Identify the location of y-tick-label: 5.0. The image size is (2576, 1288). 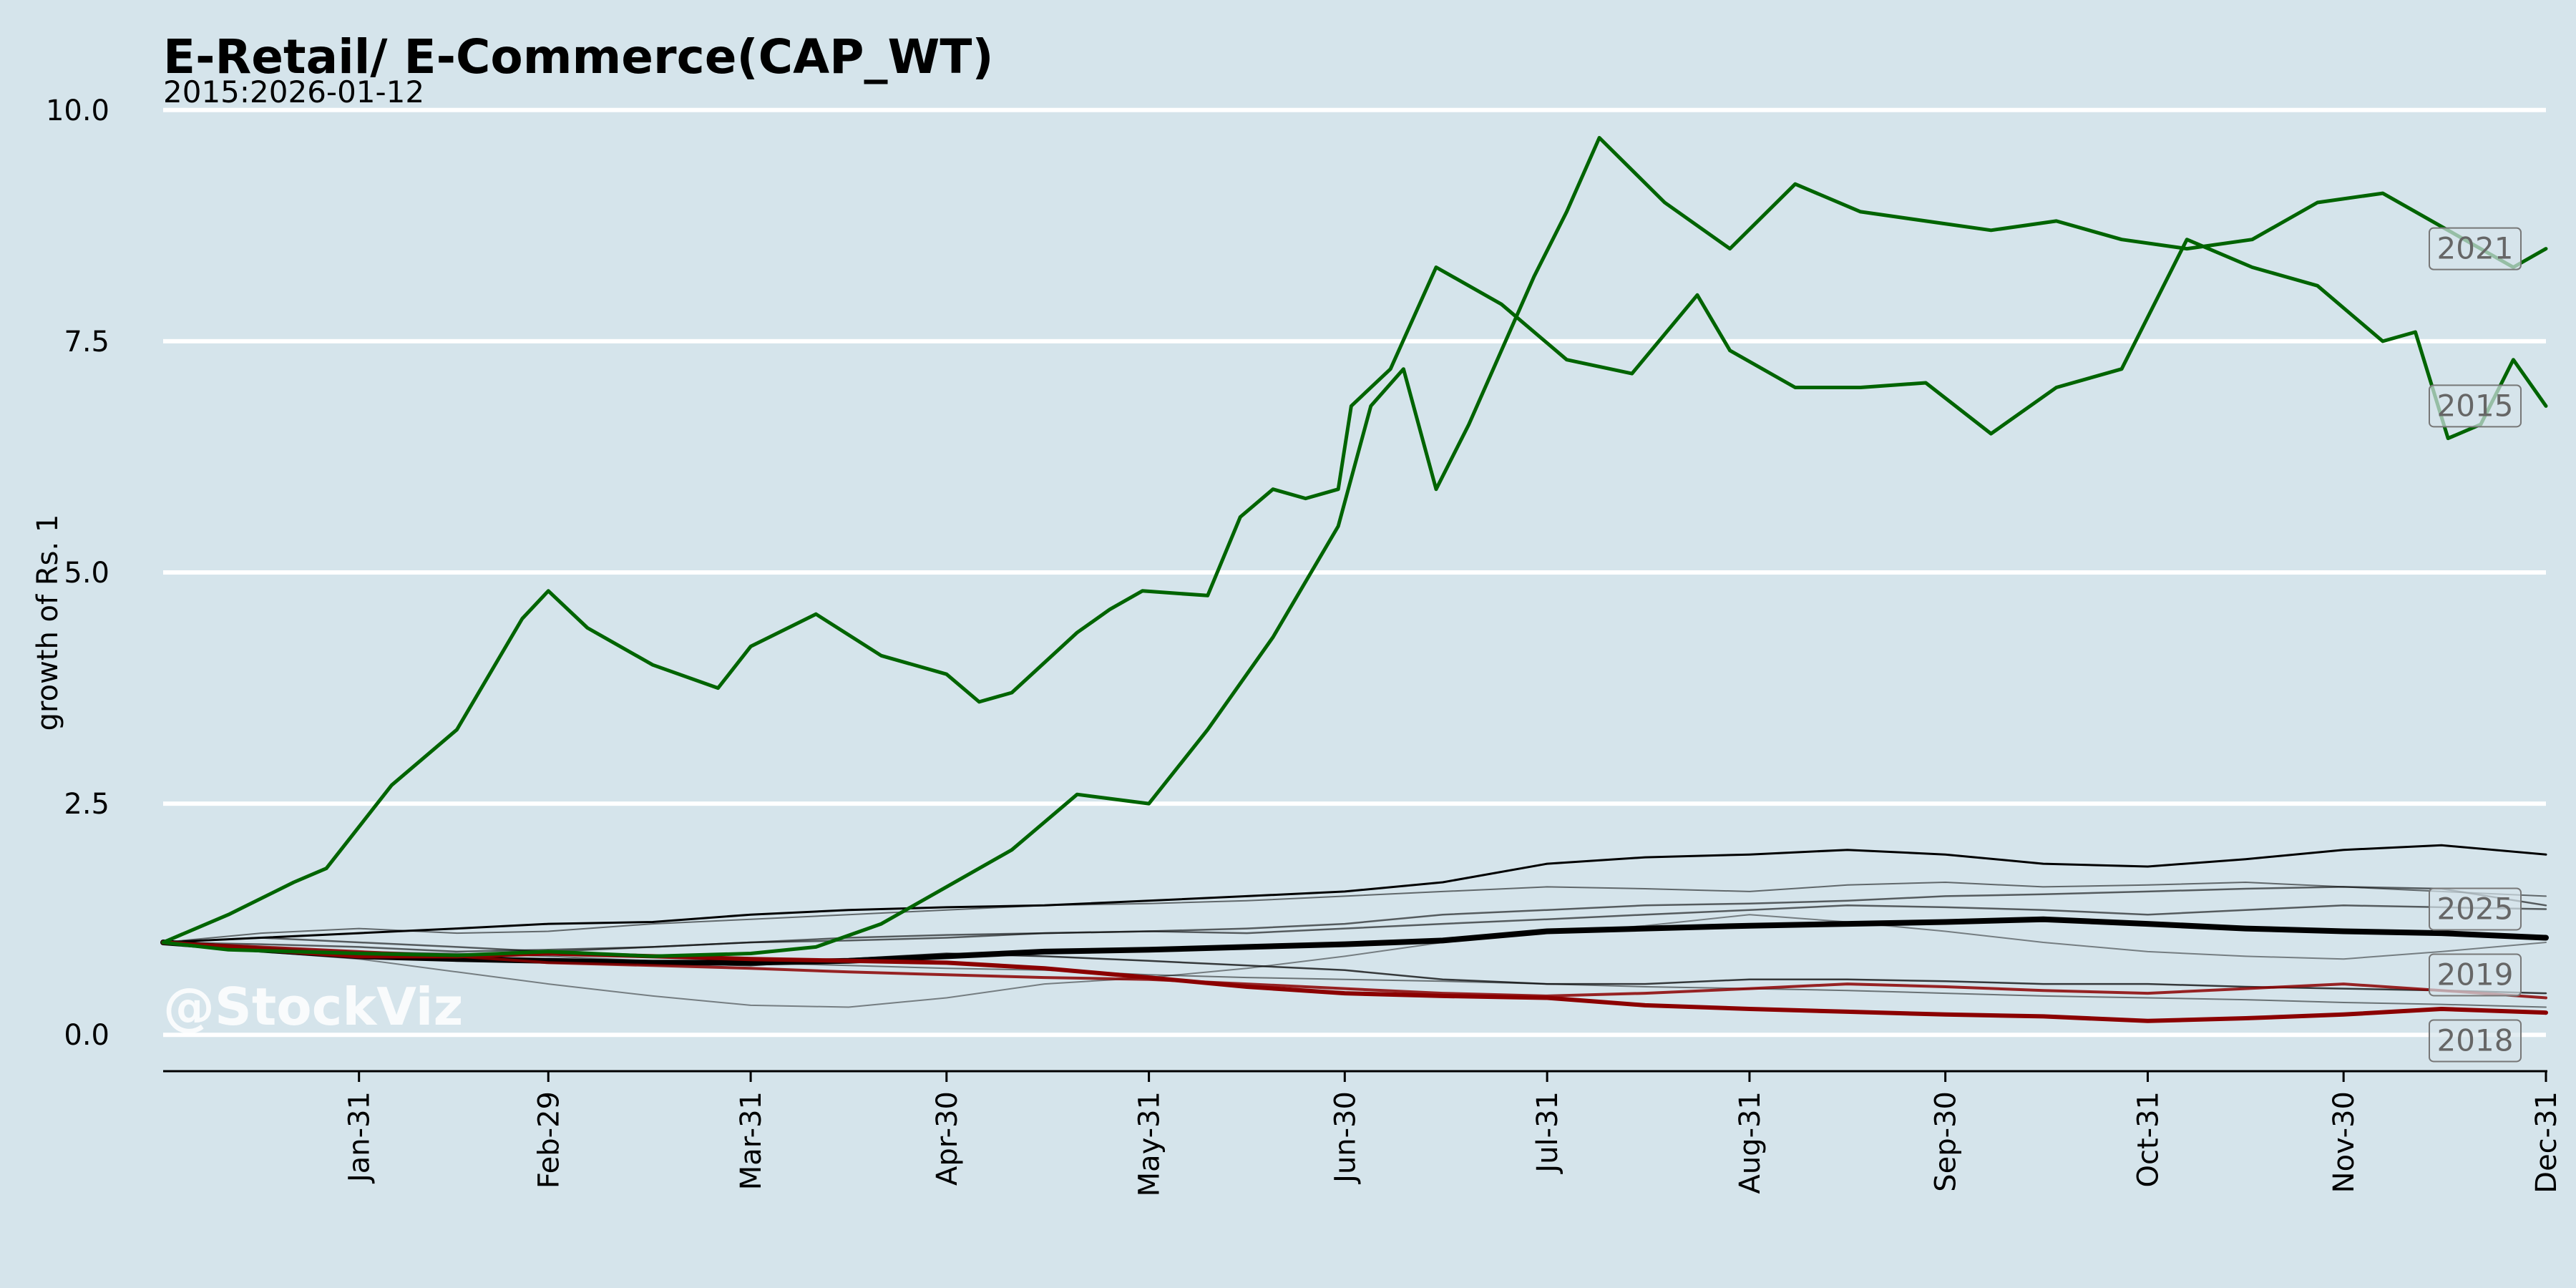
(86, 573).